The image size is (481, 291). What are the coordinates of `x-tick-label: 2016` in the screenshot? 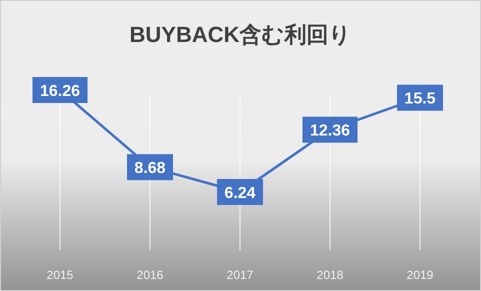 It's located at (150, 275).